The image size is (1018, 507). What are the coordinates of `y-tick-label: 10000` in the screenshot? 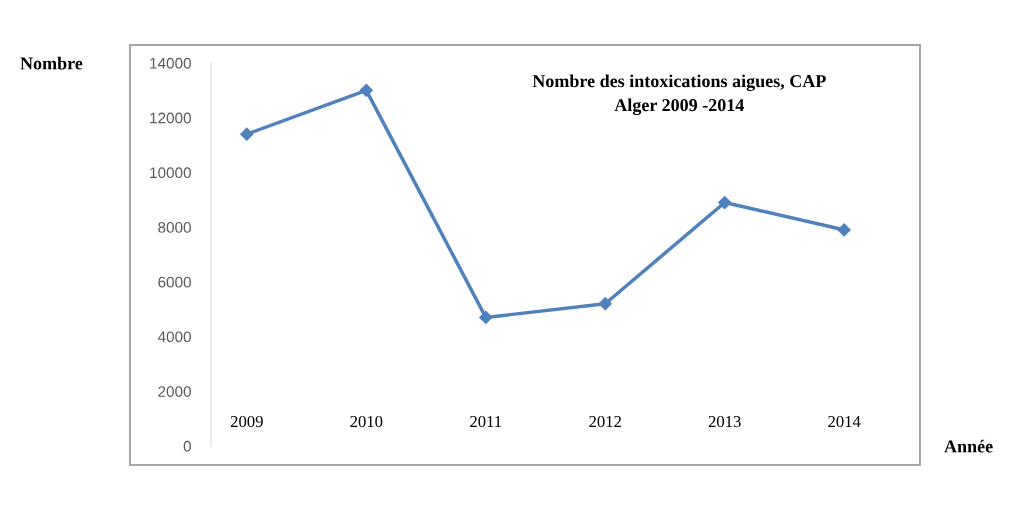 It's located at (170, 173).